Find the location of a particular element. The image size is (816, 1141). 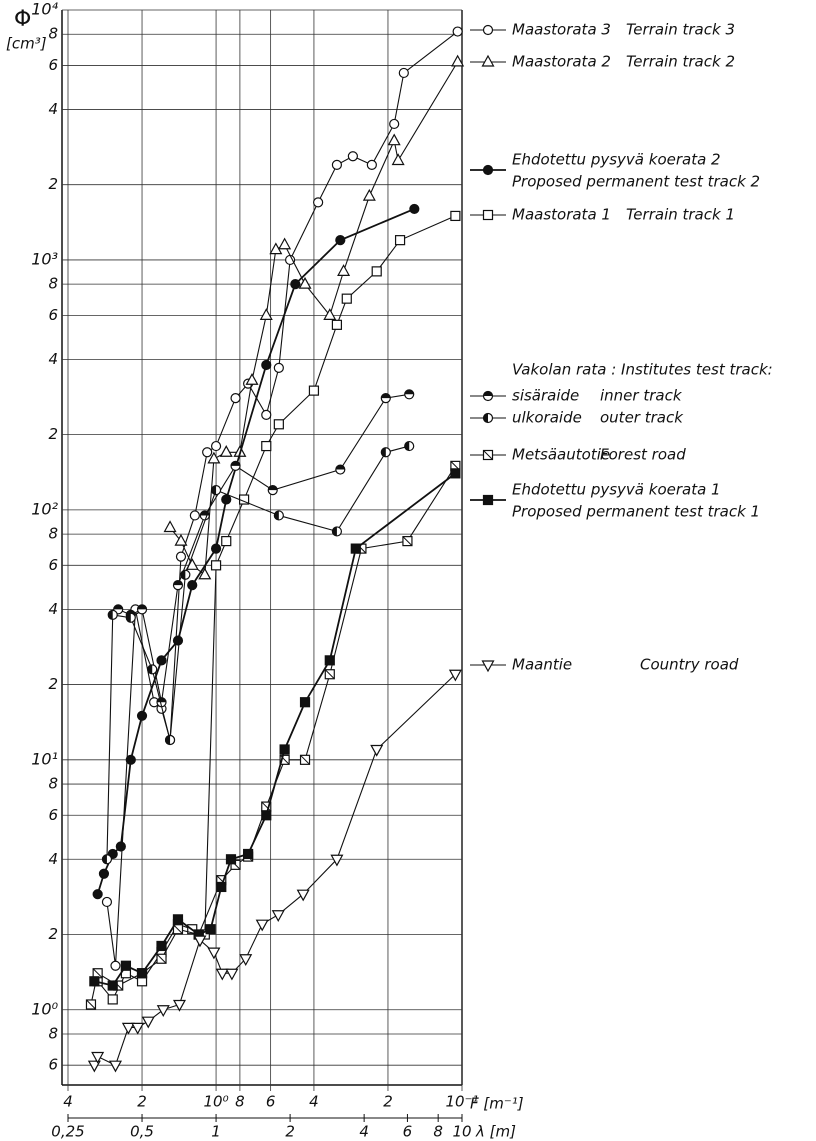

legend-label: Country road is located at coordinates (689, 665).